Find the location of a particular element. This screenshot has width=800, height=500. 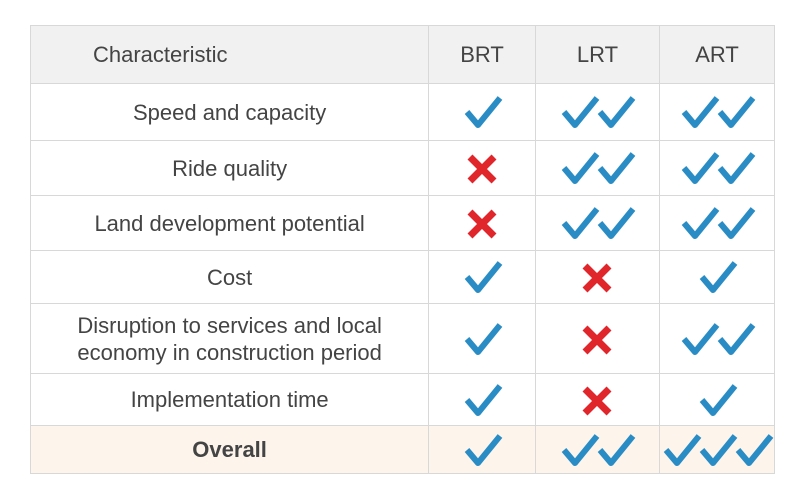

table-row: Implementation time is located at coordinates (402, 399).